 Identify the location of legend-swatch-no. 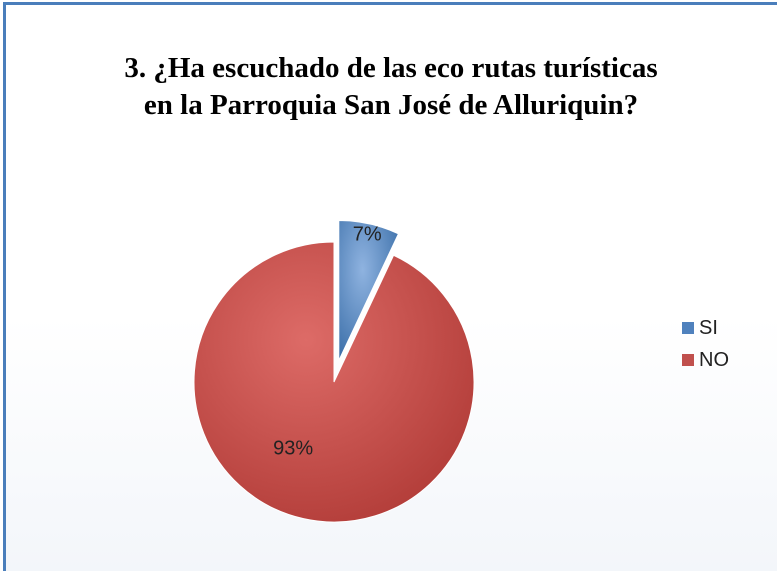
(688, 360).